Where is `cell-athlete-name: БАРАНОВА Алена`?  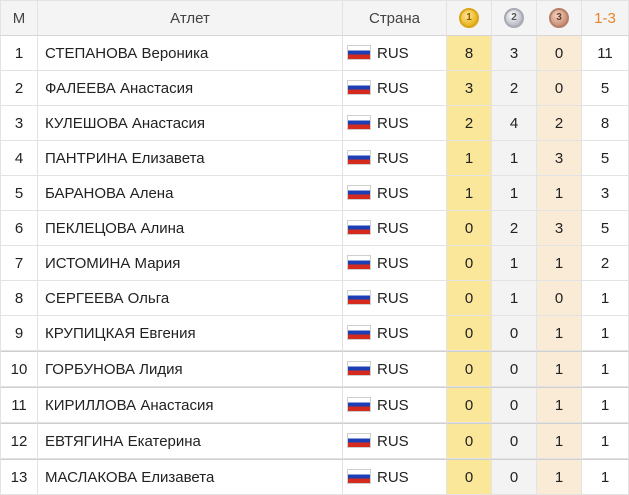 cell-athlete-name: БАРАНОВА Алена is located at coordinates (190, 193).